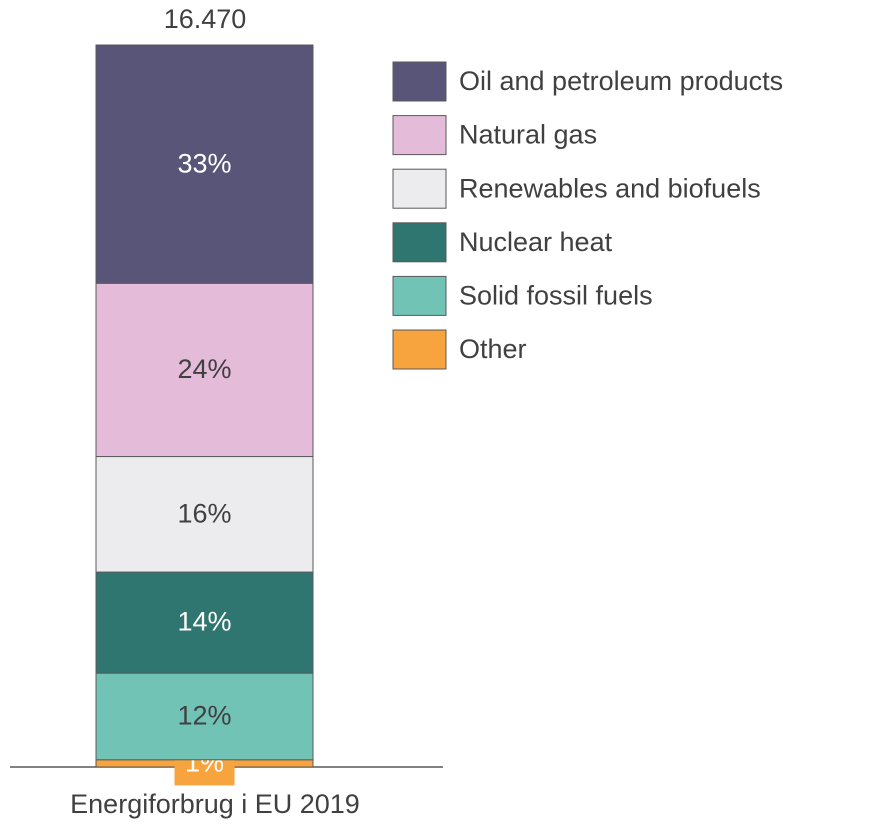 This screenshot has height=833, width=881. Describe the element at coordinates (556, 296) in the screenshot. I see `legend-label: Solid fossil fuels` at that location.